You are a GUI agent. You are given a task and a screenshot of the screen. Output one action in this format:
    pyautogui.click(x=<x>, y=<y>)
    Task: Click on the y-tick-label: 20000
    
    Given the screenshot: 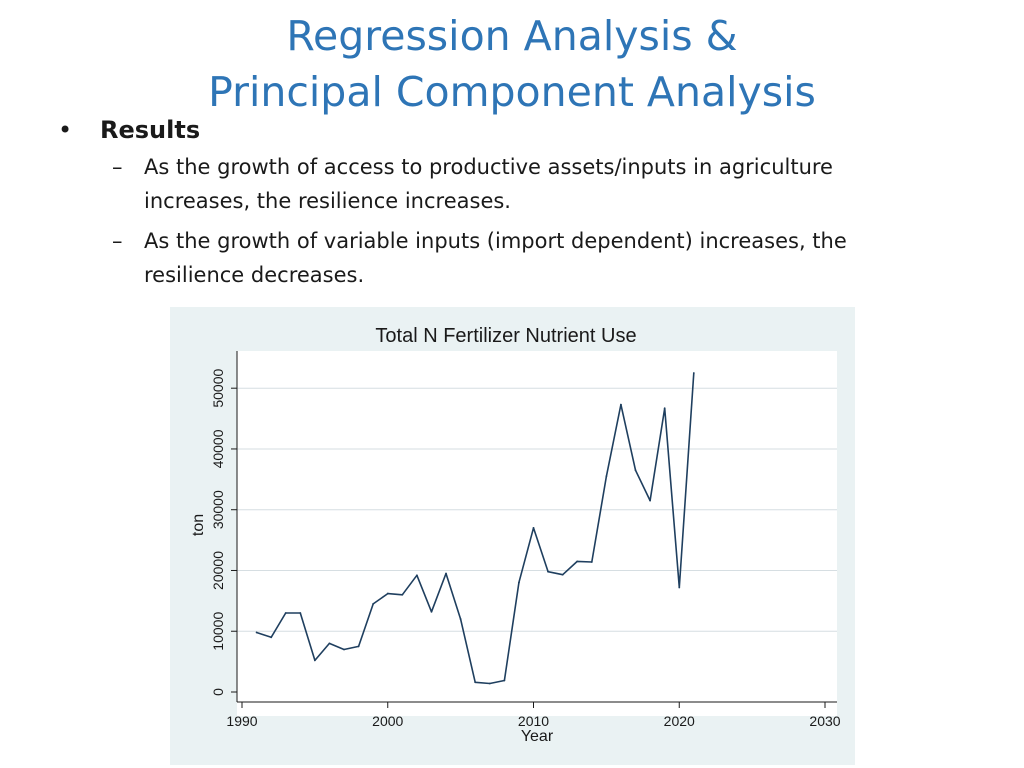 What is the action you would take?
    pyautogui.click(x=218, y=570)
    